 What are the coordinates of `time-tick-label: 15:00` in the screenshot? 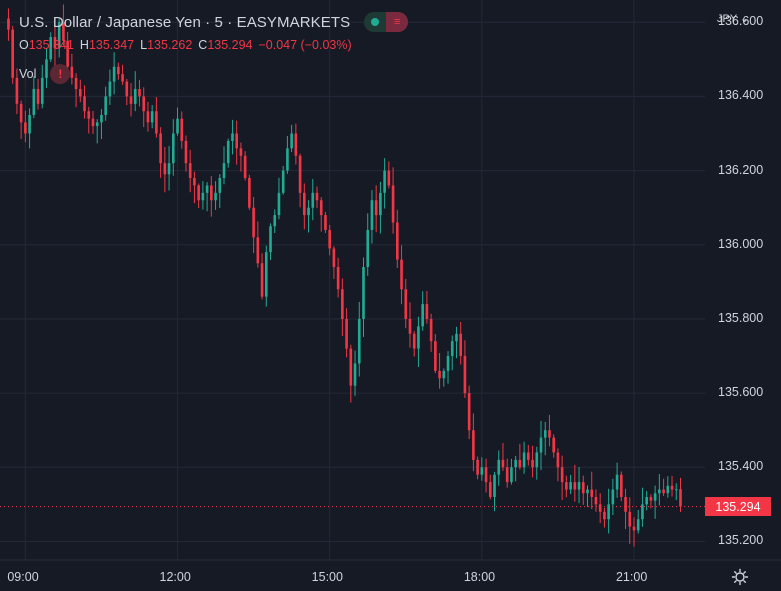 It's located at (327, 577).